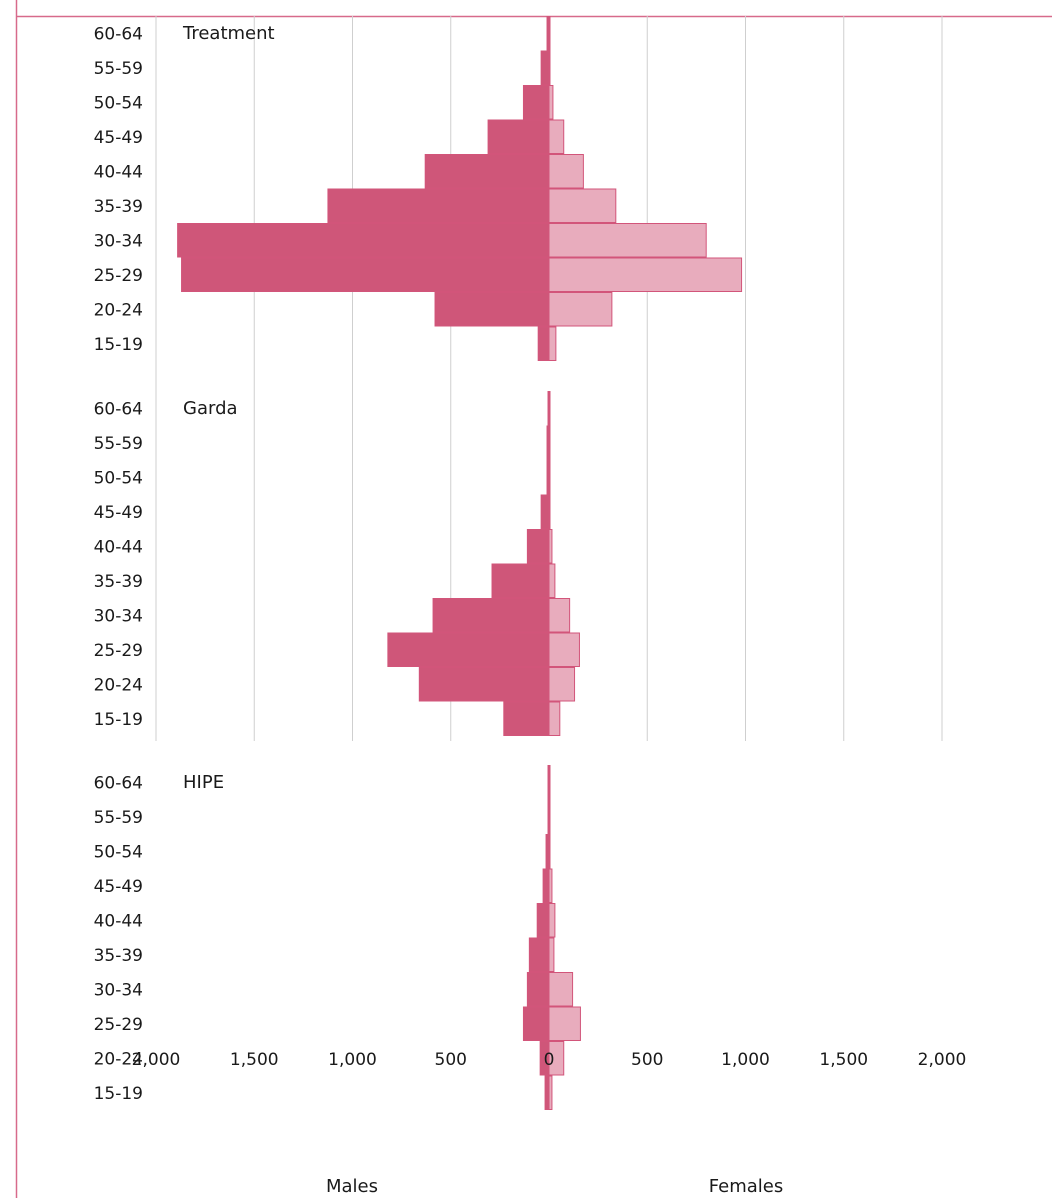 The width and height of the screenshot is (1052, 1198). I want to click on females-axis-label: Females, so click(746, 1186).